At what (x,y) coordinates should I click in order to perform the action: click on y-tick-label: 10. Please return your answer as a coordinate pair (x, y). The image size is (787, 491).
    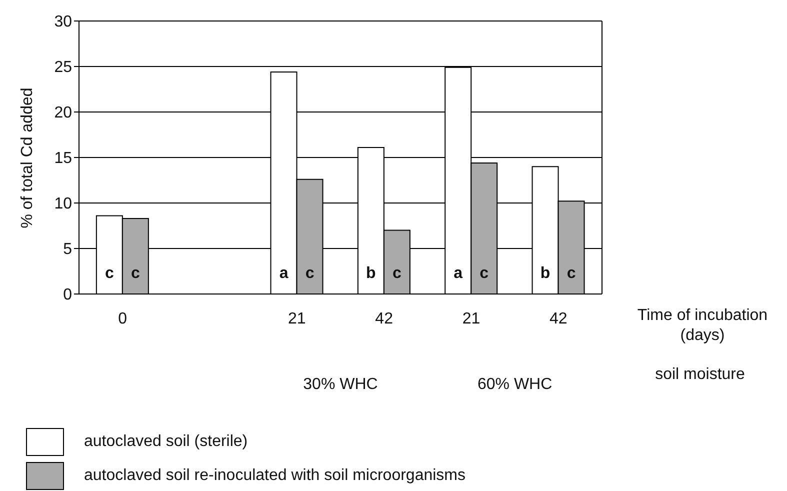
    Looking at the image, I should click on (63, 204).